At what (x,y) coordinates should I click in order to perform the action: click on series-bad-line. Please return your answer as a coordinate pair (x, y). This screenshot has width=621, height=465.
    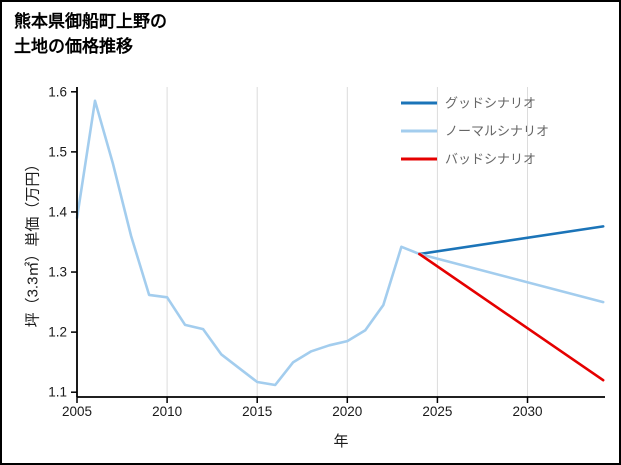
    Looking at the image, I should click on (511, 317).